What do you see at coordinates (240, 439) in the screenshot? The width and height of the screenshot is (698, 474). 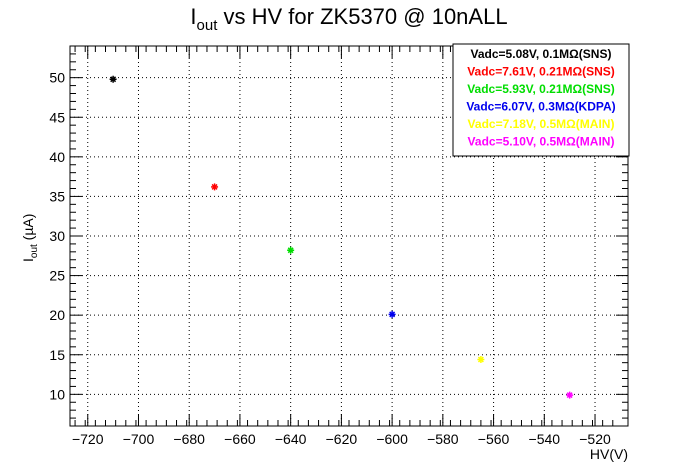 I see `x-tick-label: −660` at bounding box center [240, 439].